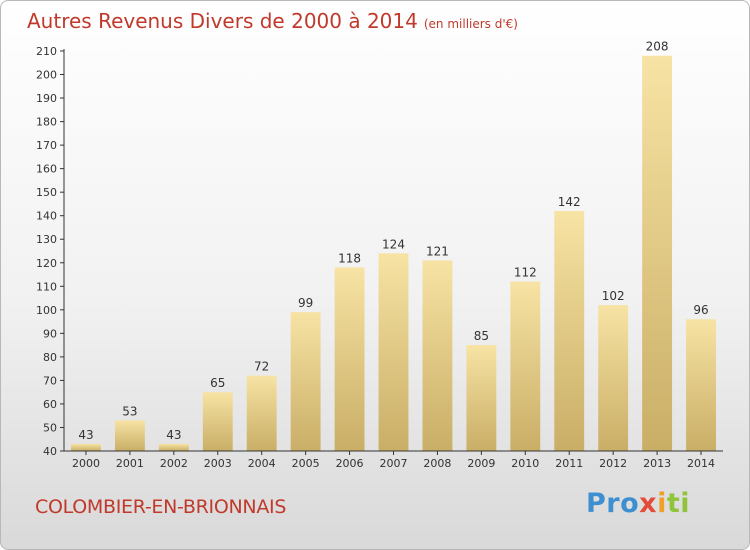 The image size is (750, 550). I want to click on y-tick-label: 120, so click(46, 263).